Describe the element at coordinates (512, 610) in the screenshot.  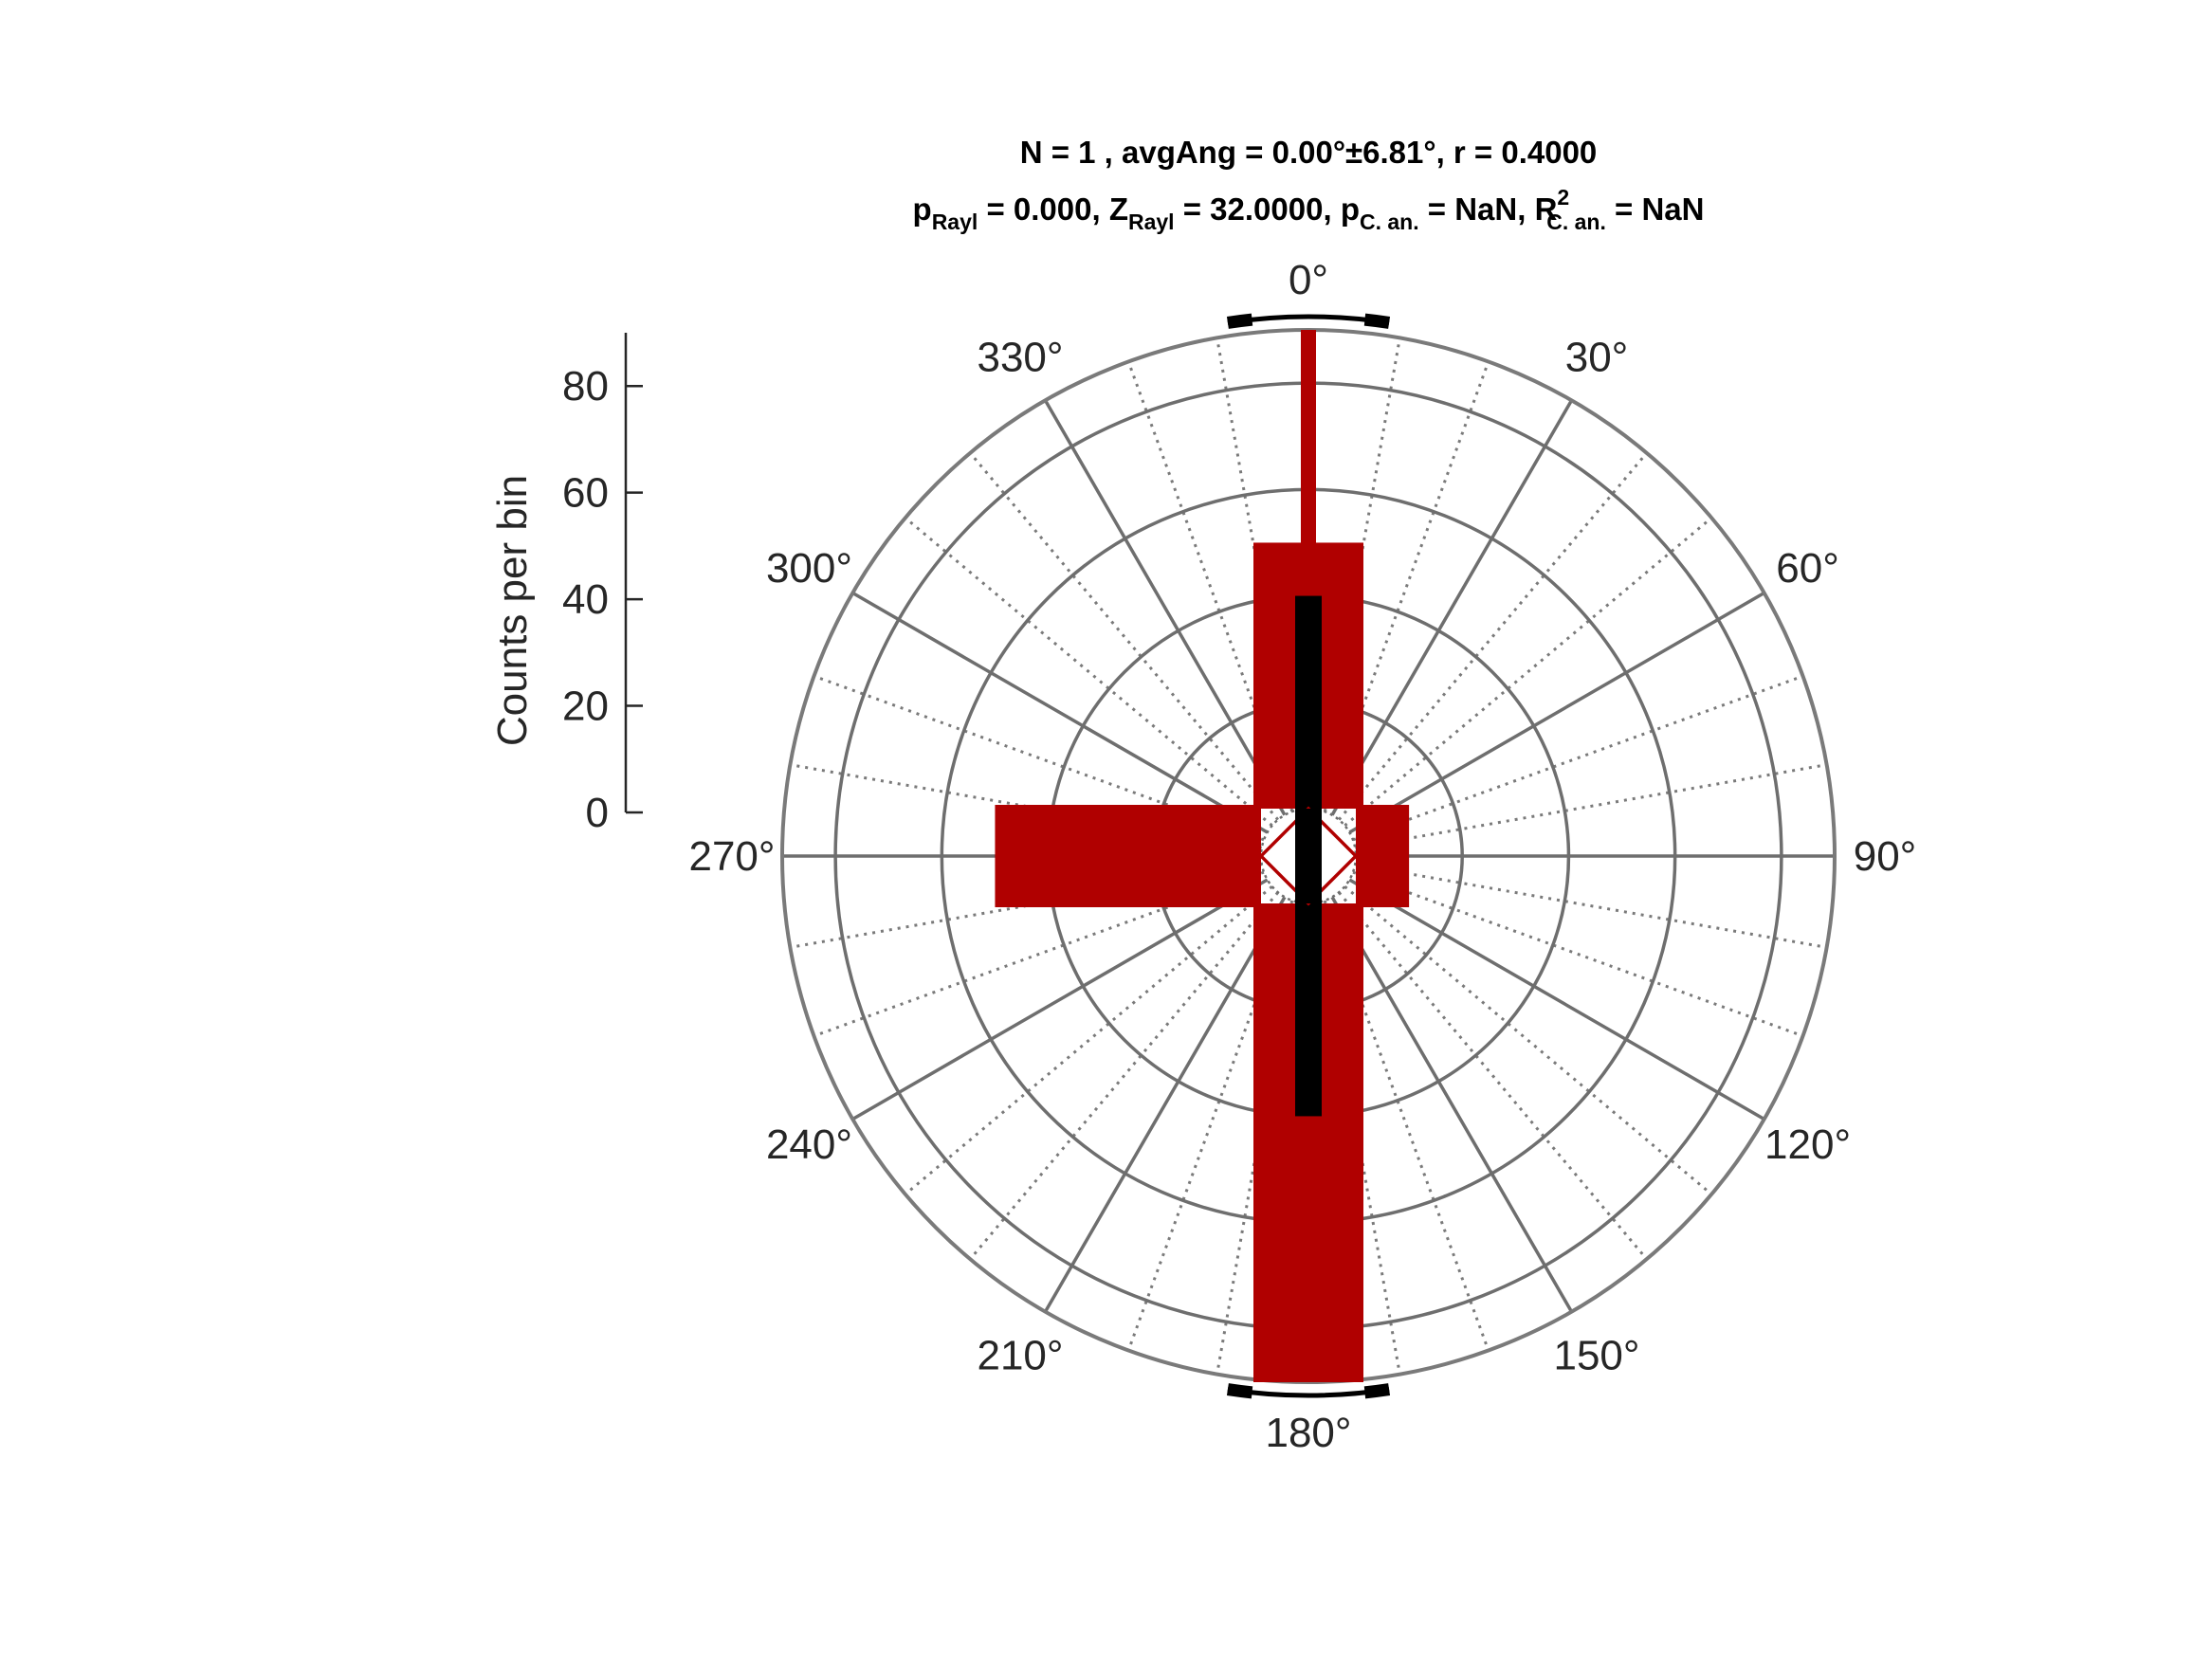
I see `y-axis-label: Counts per bin` at that location.